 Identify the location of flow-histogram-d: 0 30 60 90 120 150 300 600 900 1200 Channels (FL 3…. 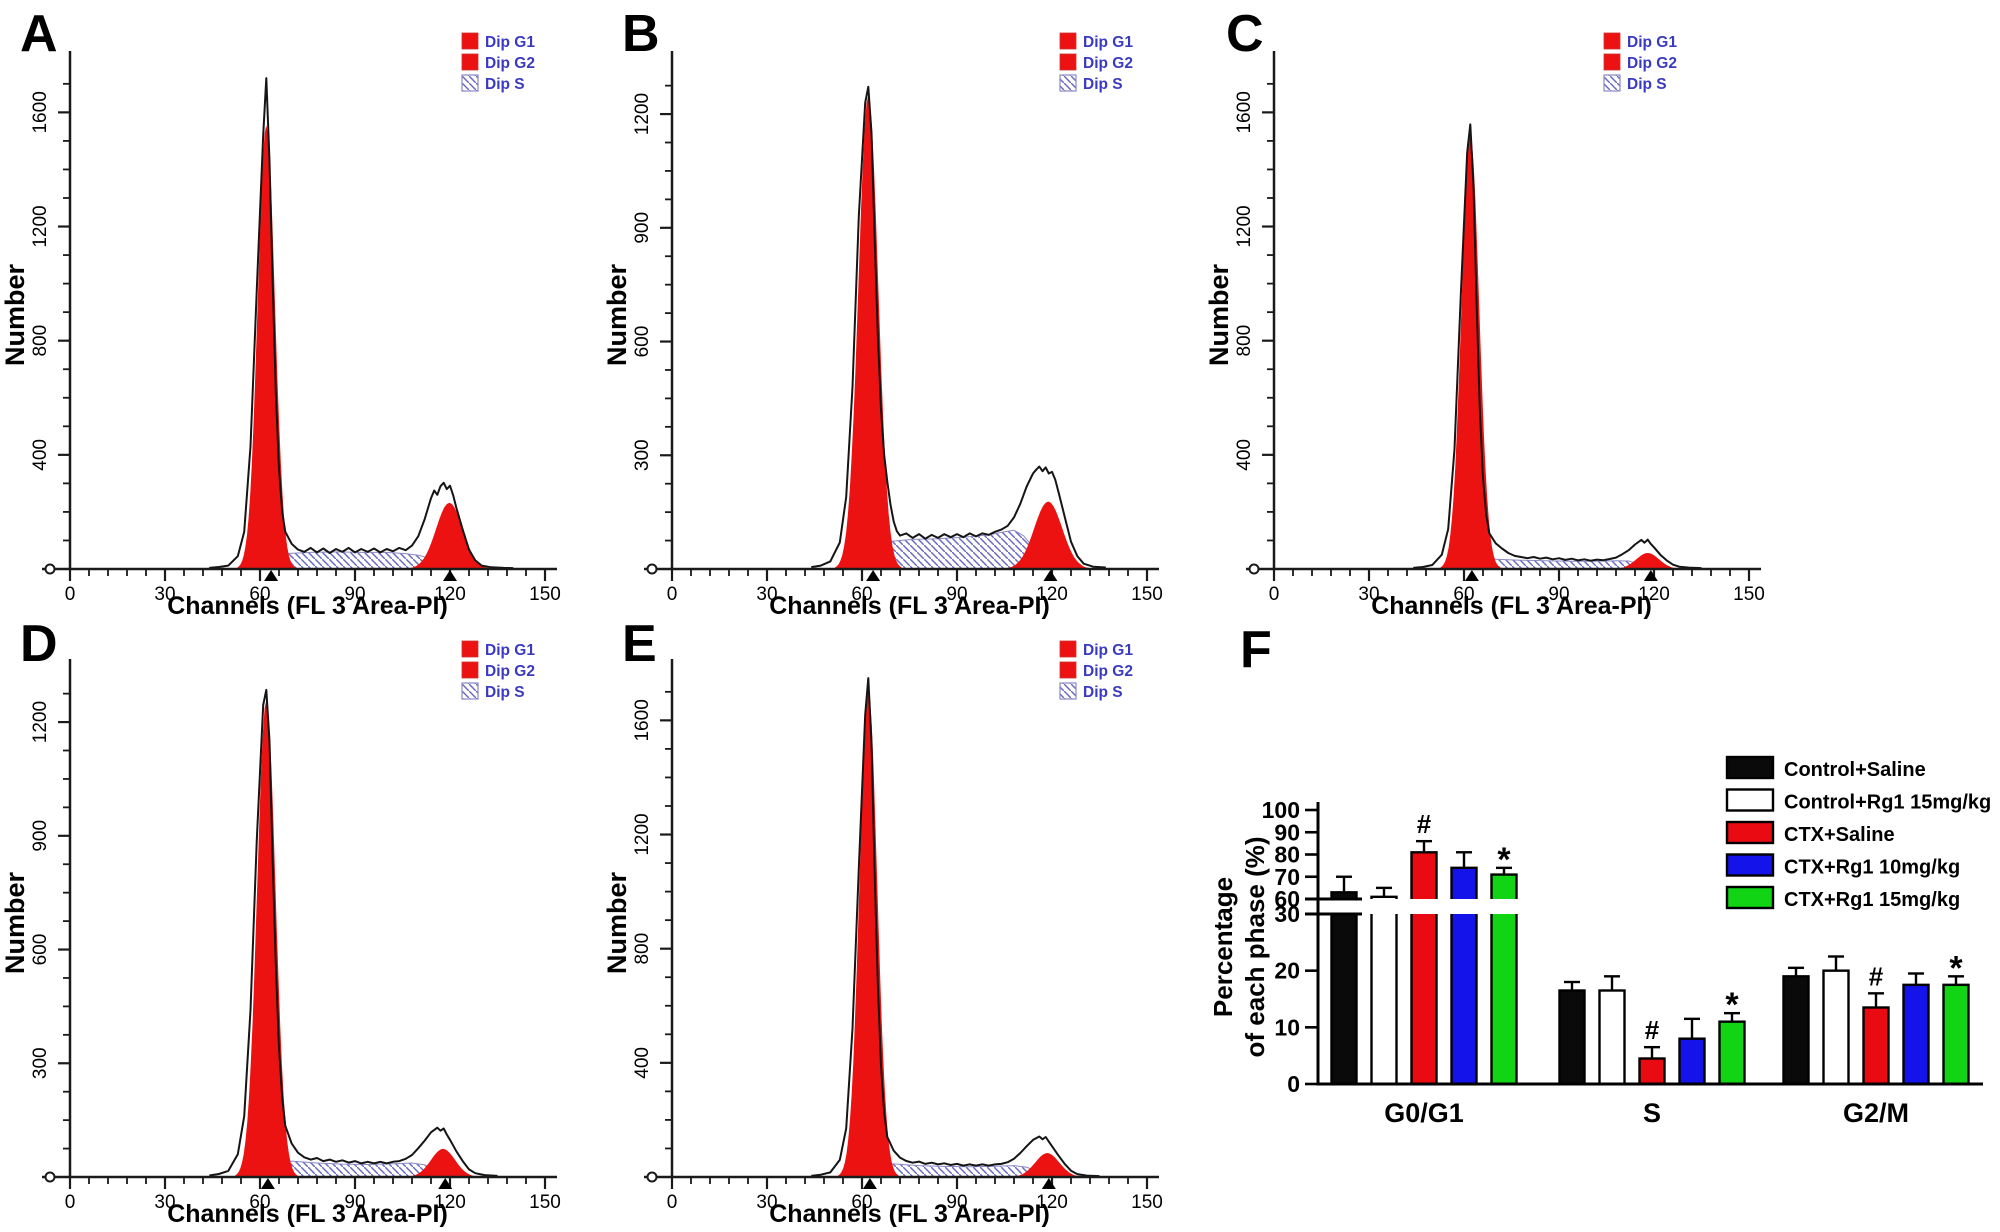
(280, 934).